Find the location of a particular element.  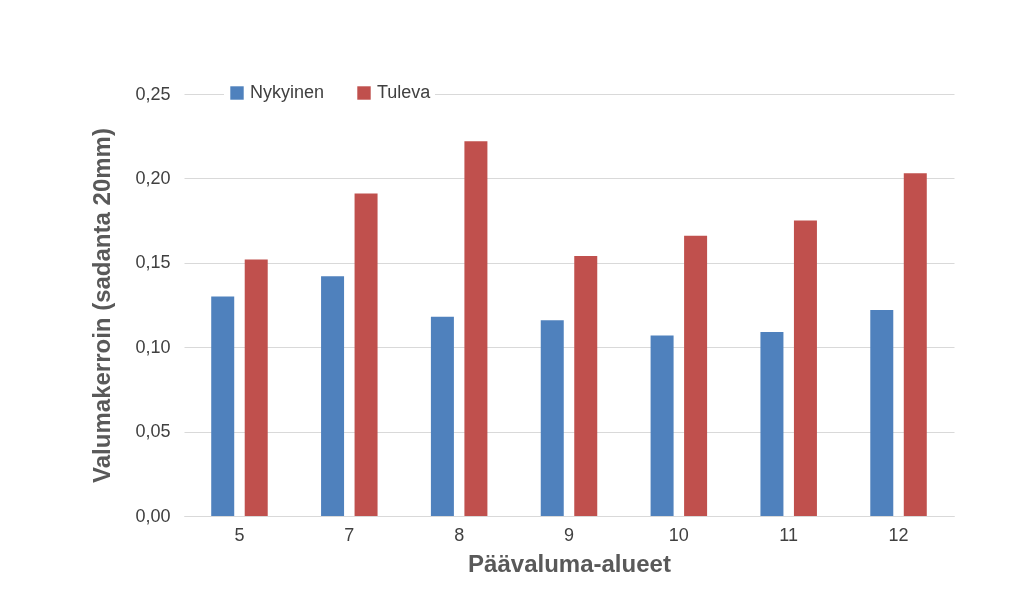

x-tick-label: 5 is located at coordinates (239, 534).